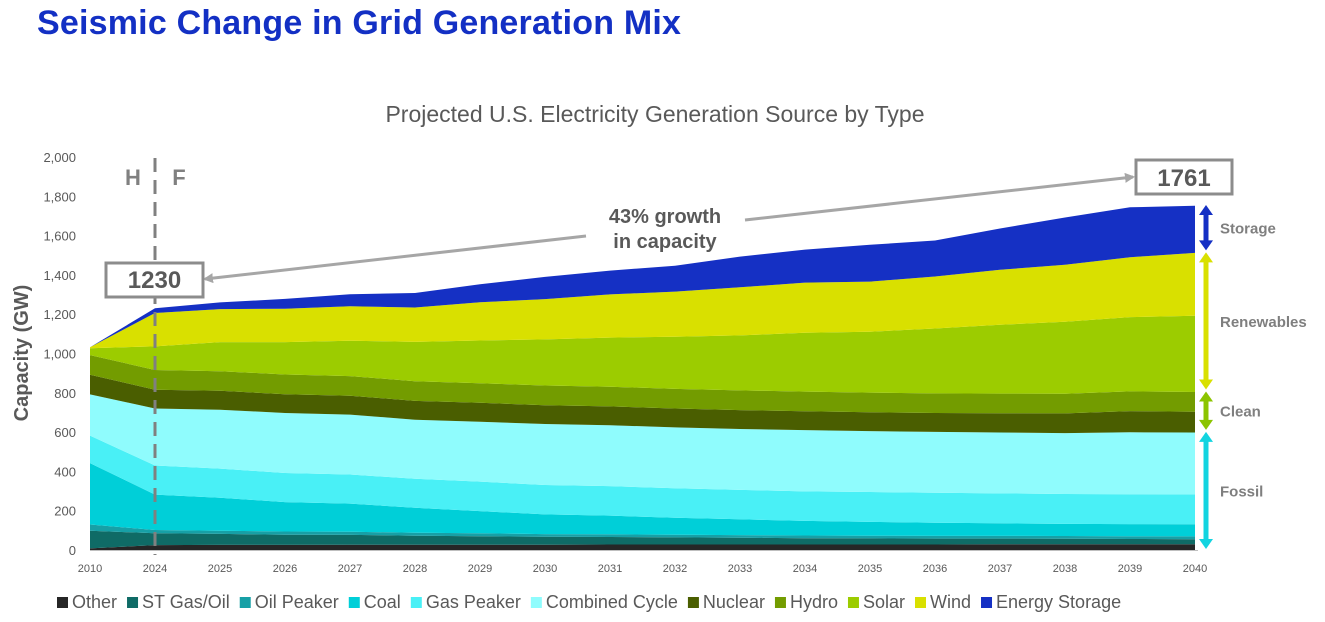 The image size is (1325, 622). I want to click on area-other, so click(642, 547).